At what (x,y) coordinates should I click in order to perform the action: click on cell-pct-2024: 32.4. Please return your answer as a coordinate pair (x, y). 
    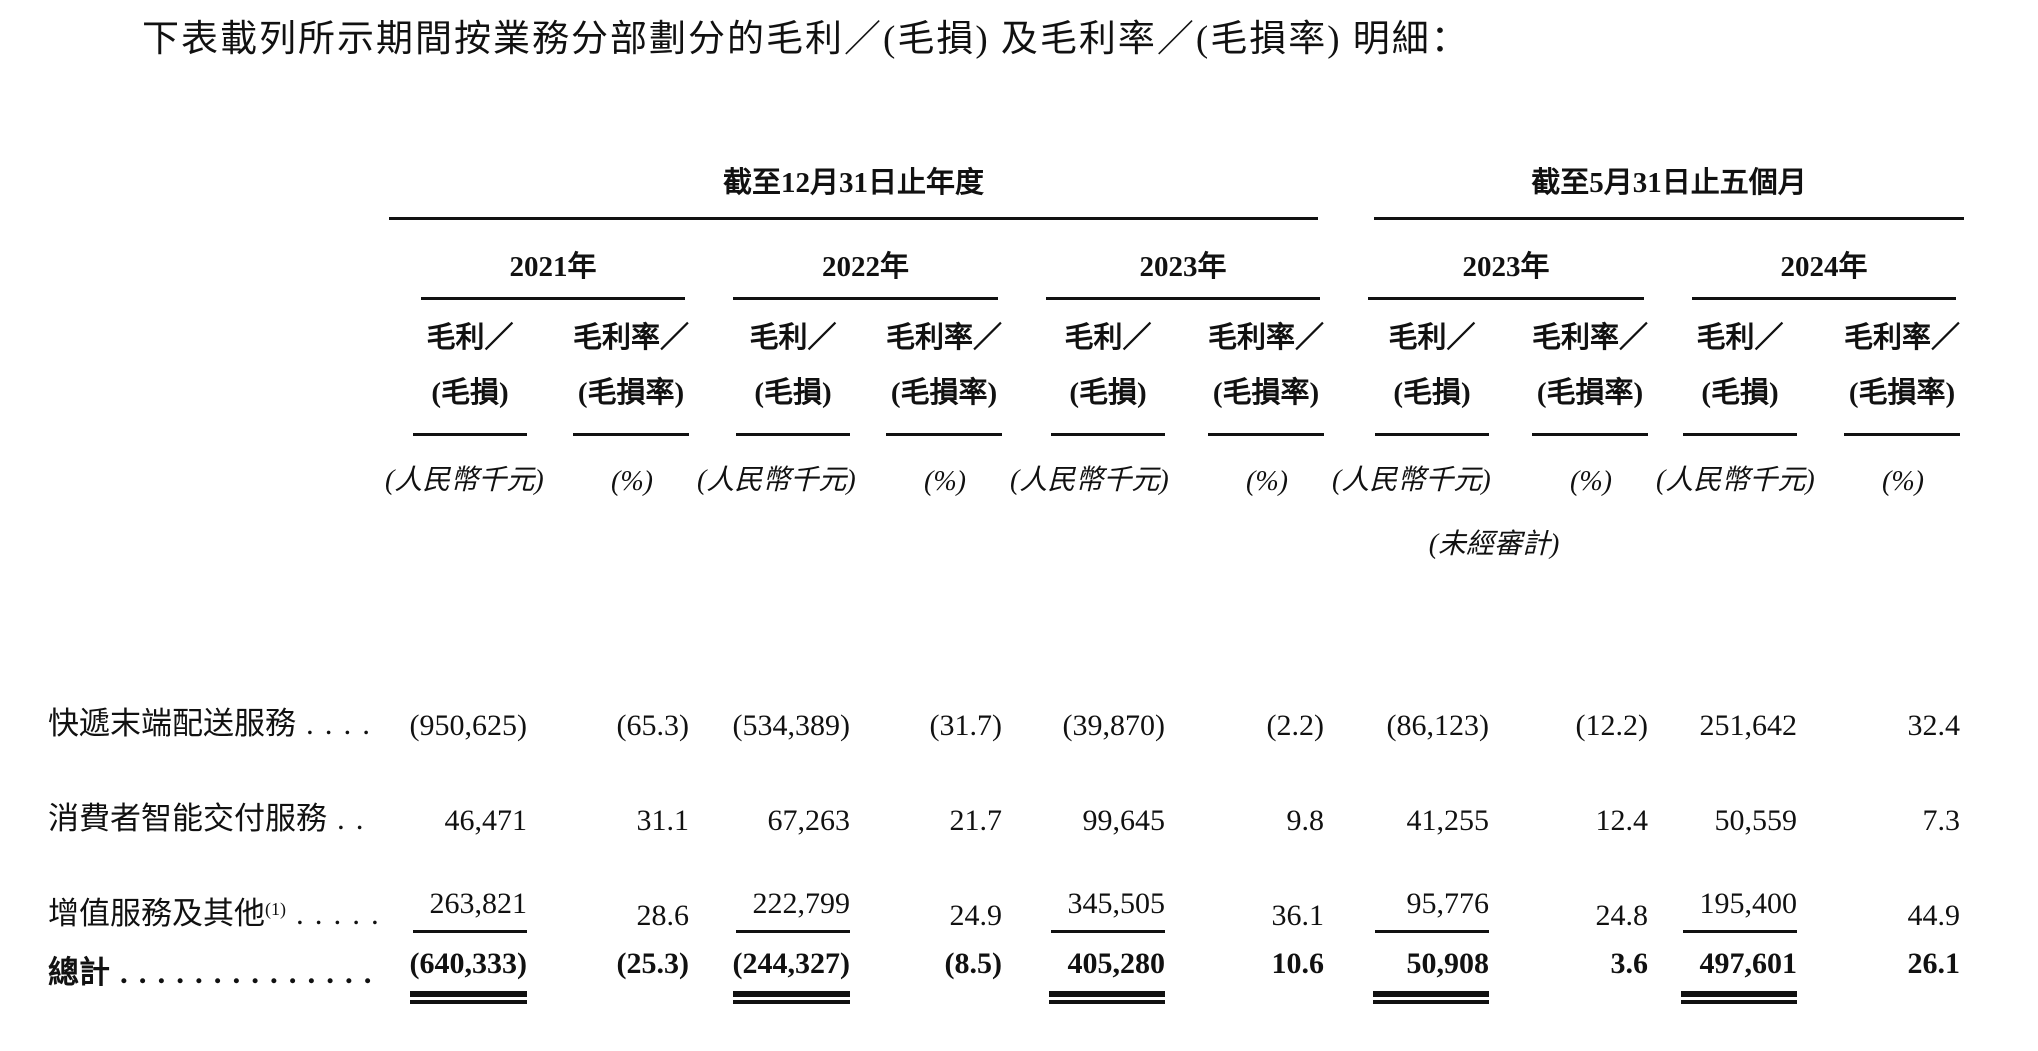
    Looking at the image, I should click on (1934, 726).